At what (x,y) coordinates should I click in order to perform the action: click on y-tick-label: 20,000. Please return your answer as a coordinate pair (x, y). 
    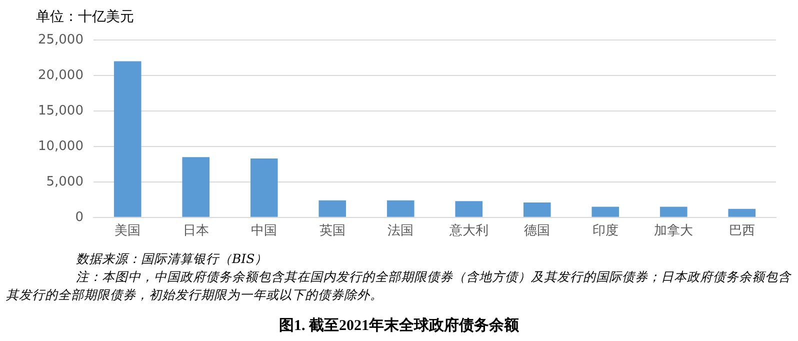
    Looking at the image, I should click on (61, 75).